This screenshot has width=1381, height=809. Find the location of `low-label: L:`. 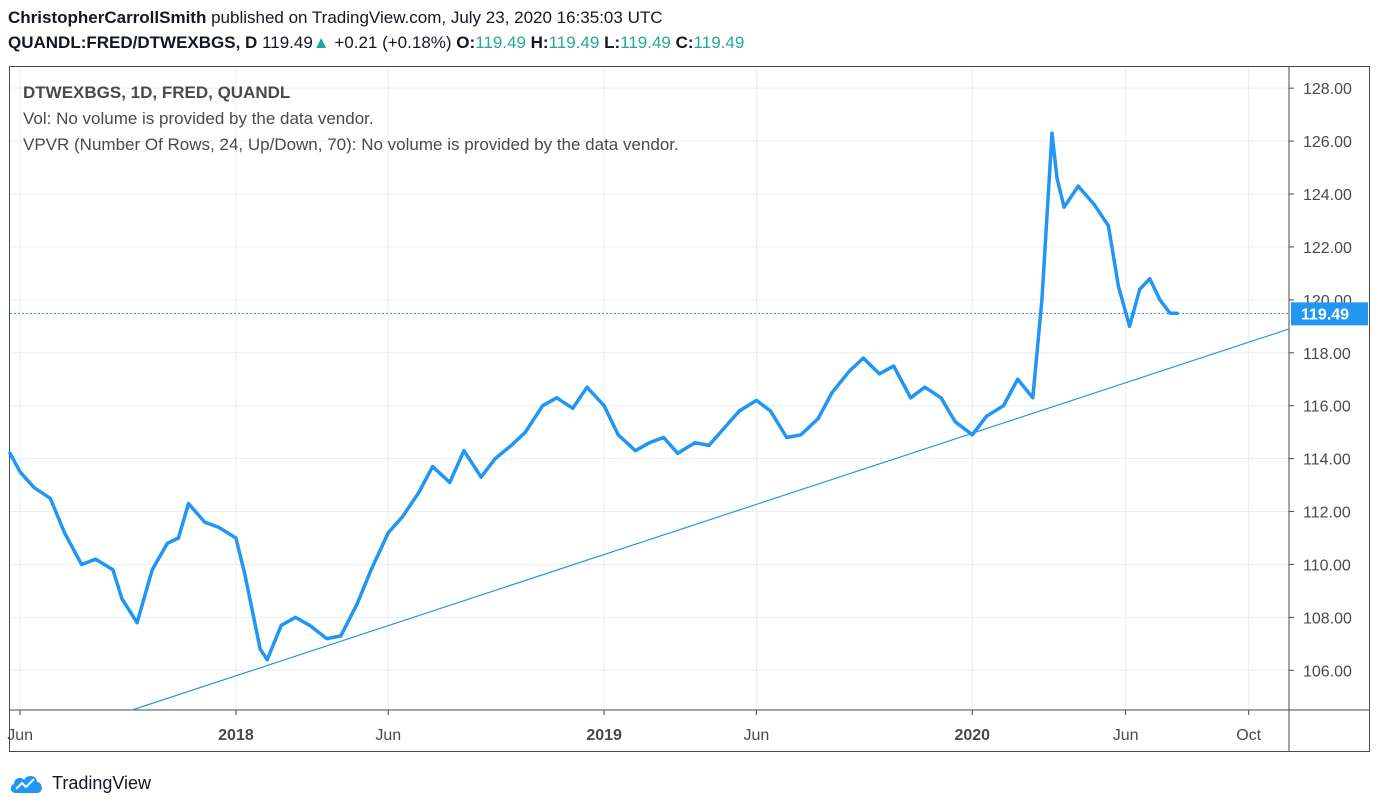

low-label: L: is located at coordinates (612, 42).